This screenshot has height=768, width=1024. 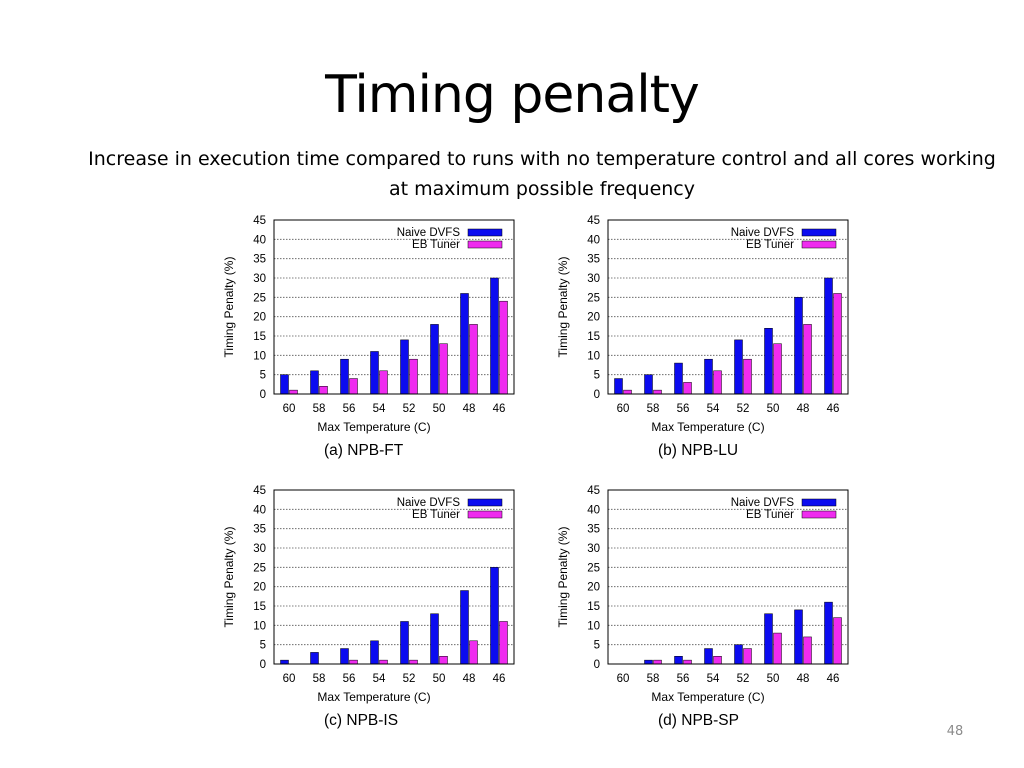 What do you see at coordinates (259, 240) in the screenshot?
I see `y-tick-label: 40` at bounding box center [259, 240].